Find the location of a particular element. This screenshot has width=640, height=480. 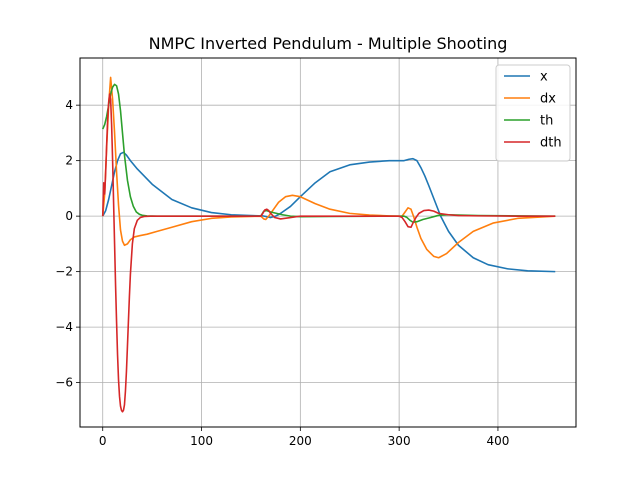

legend-label-x: x is located at coordinates (544, 77).